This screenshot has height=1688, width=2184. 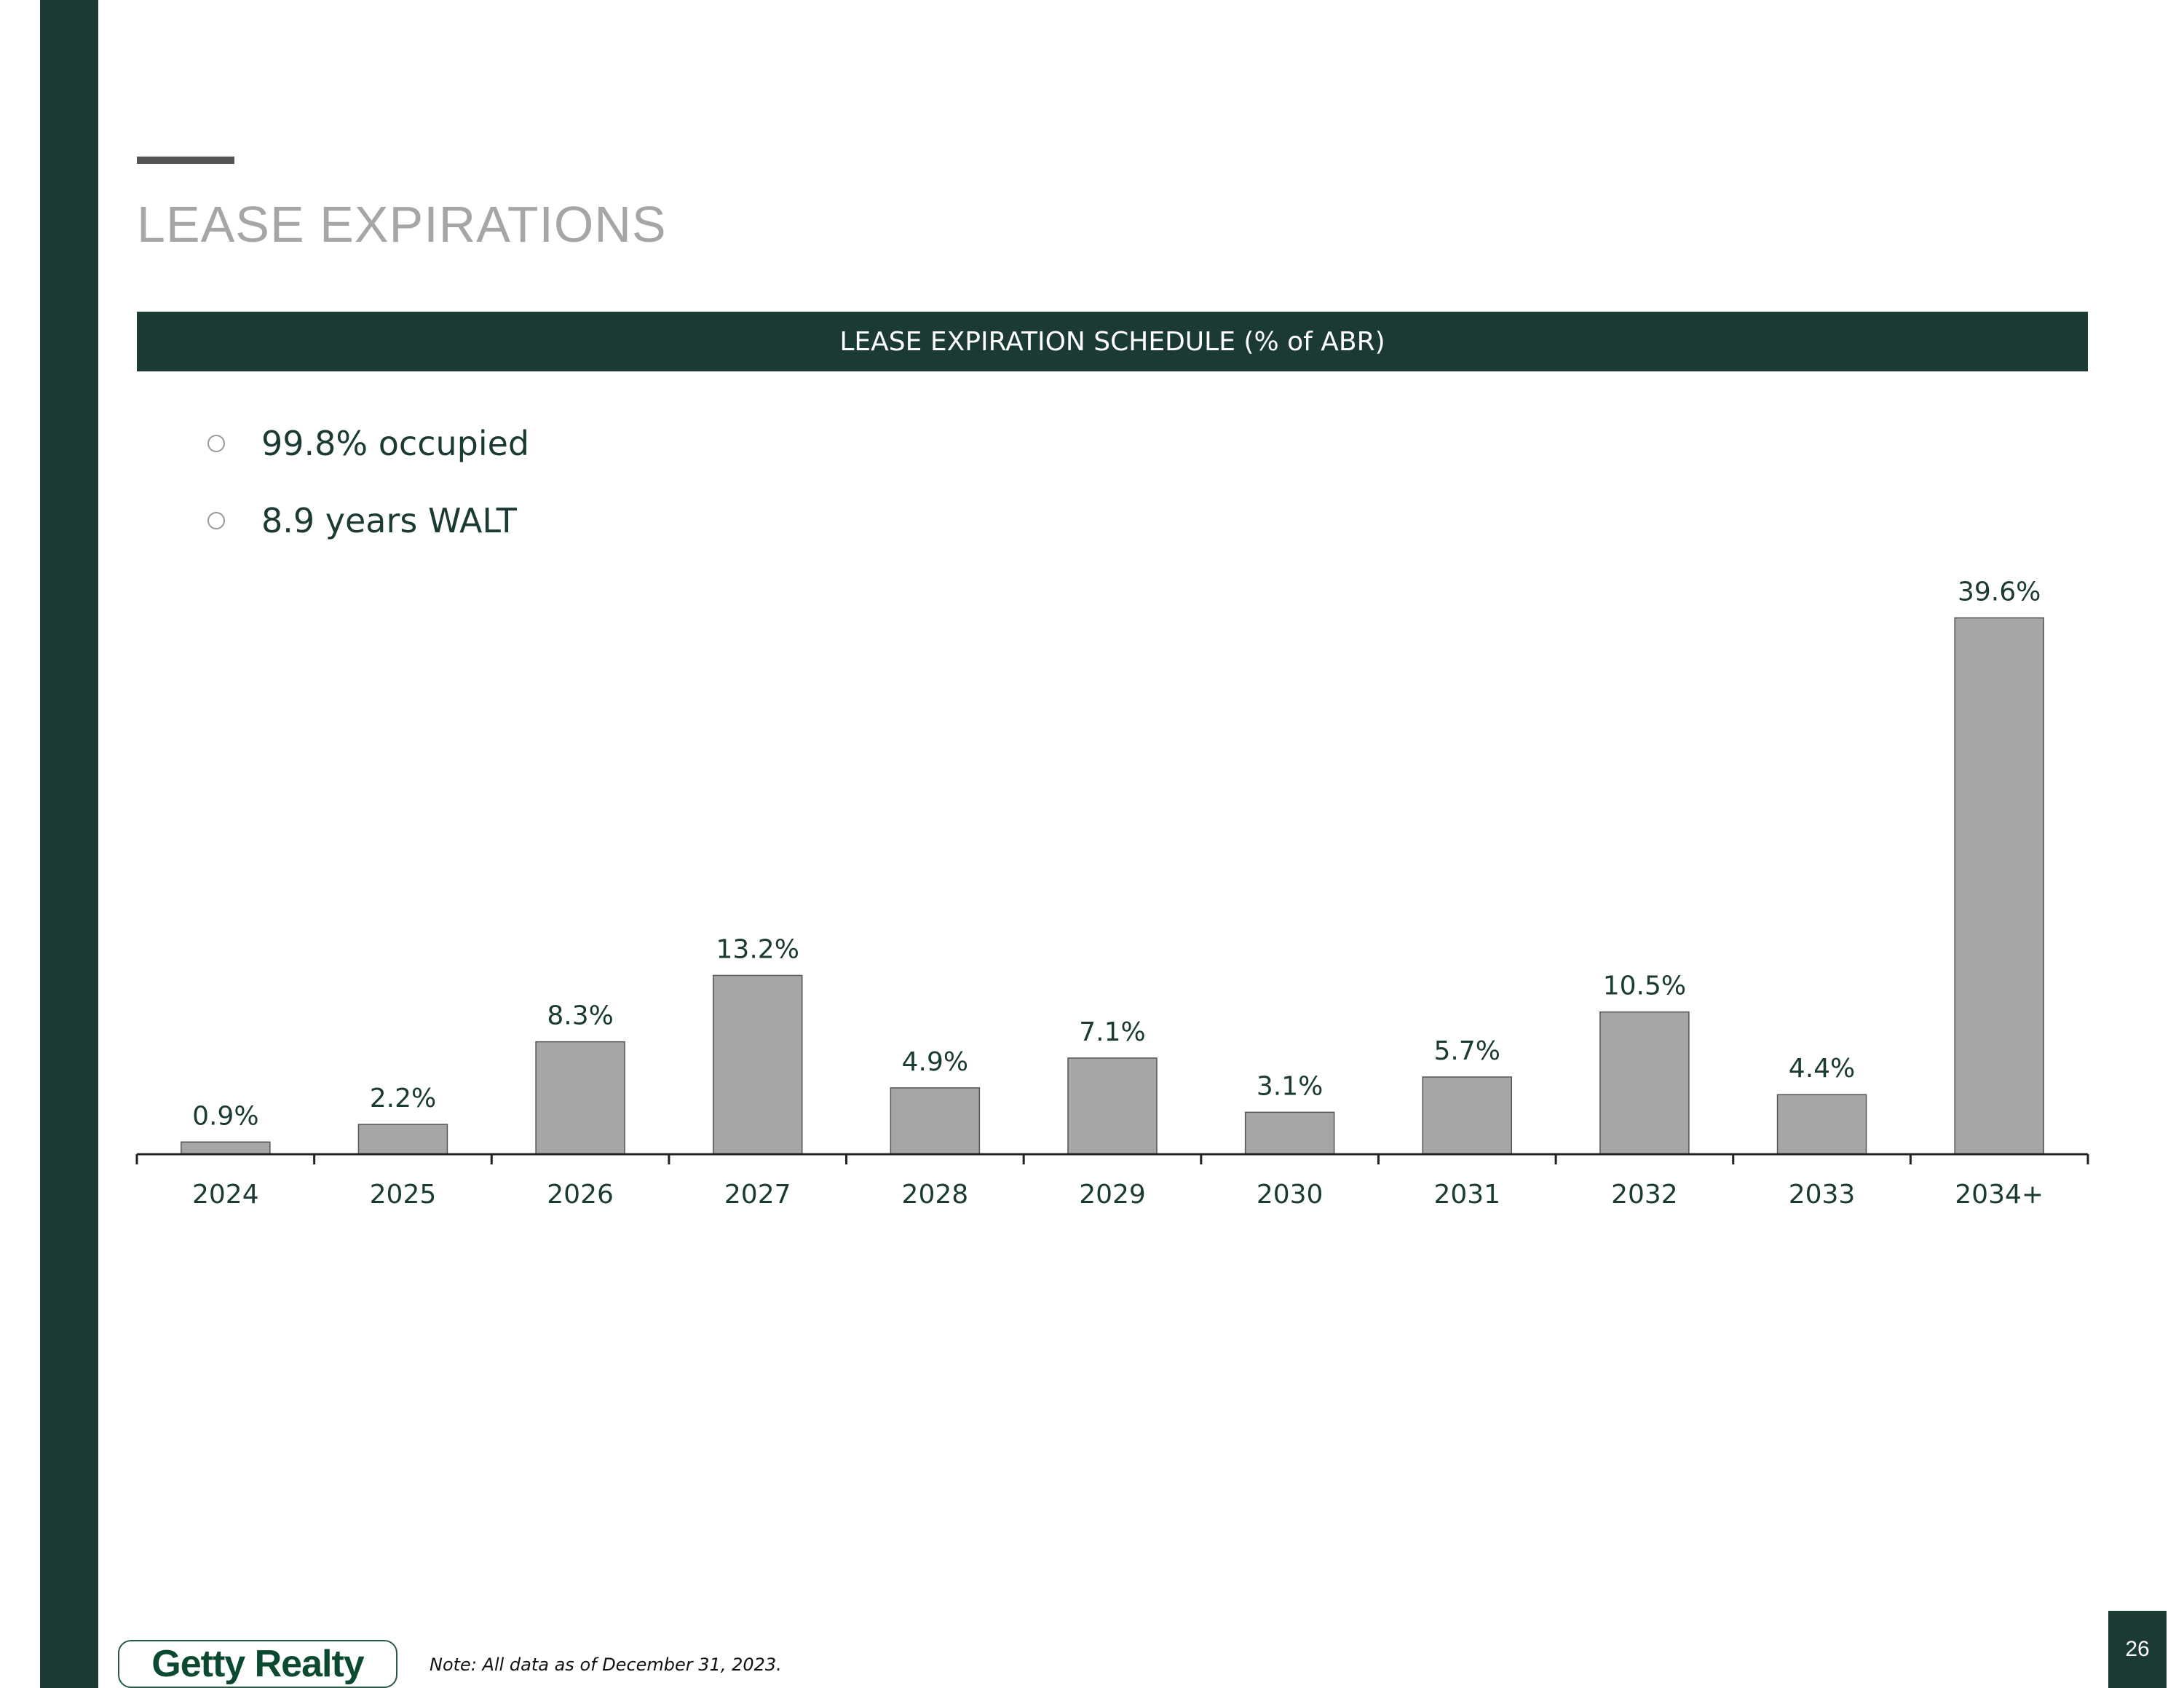 What do you see at coordinates (1112, 1195) in the screenshot?
I see `x-tick-label: 2029` at bounding box center [1112, 1195].